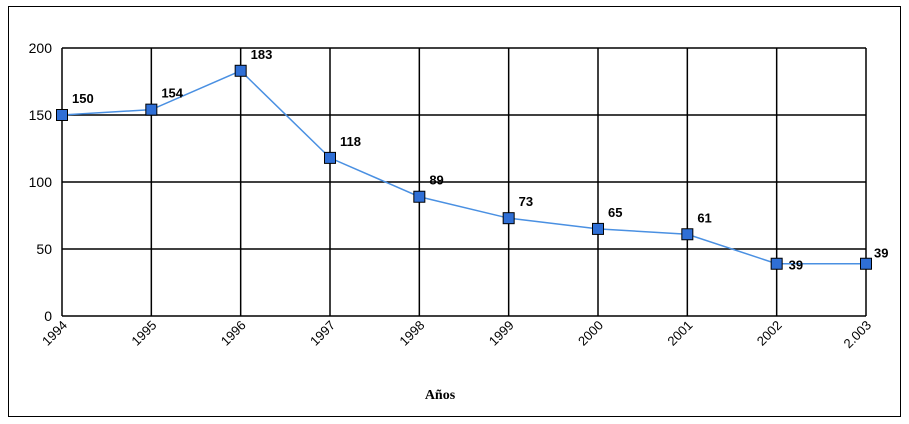 The height and width of the screenshot is (424, 909). Describe the element at coordinates (858, 335) in the screenshot. I see `x-tick-label: 2.003` at that location.